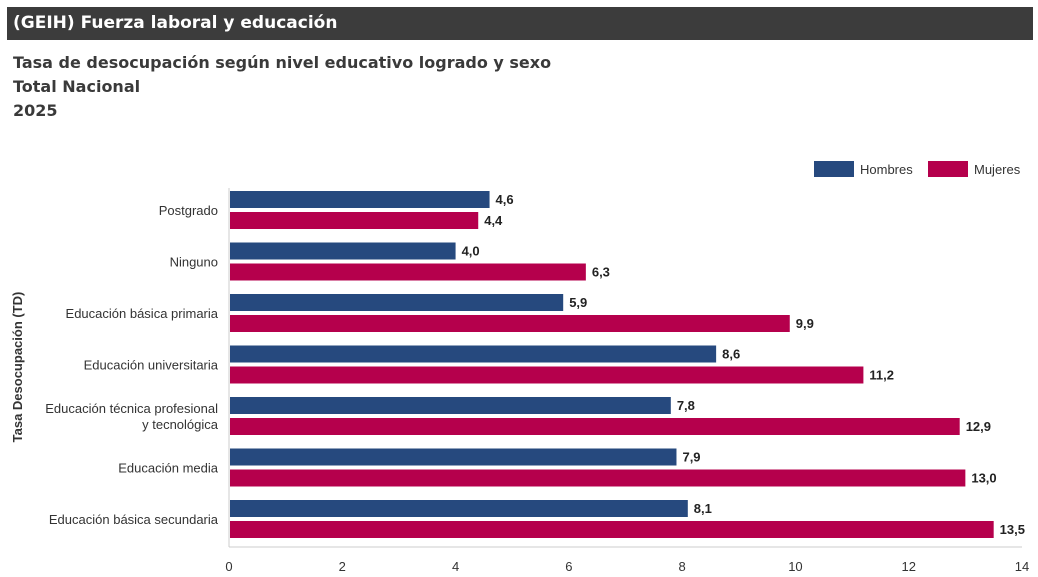 This screenshot has width=1038, height=577. I want to click on data-label: 11,2, so click(881, 375).